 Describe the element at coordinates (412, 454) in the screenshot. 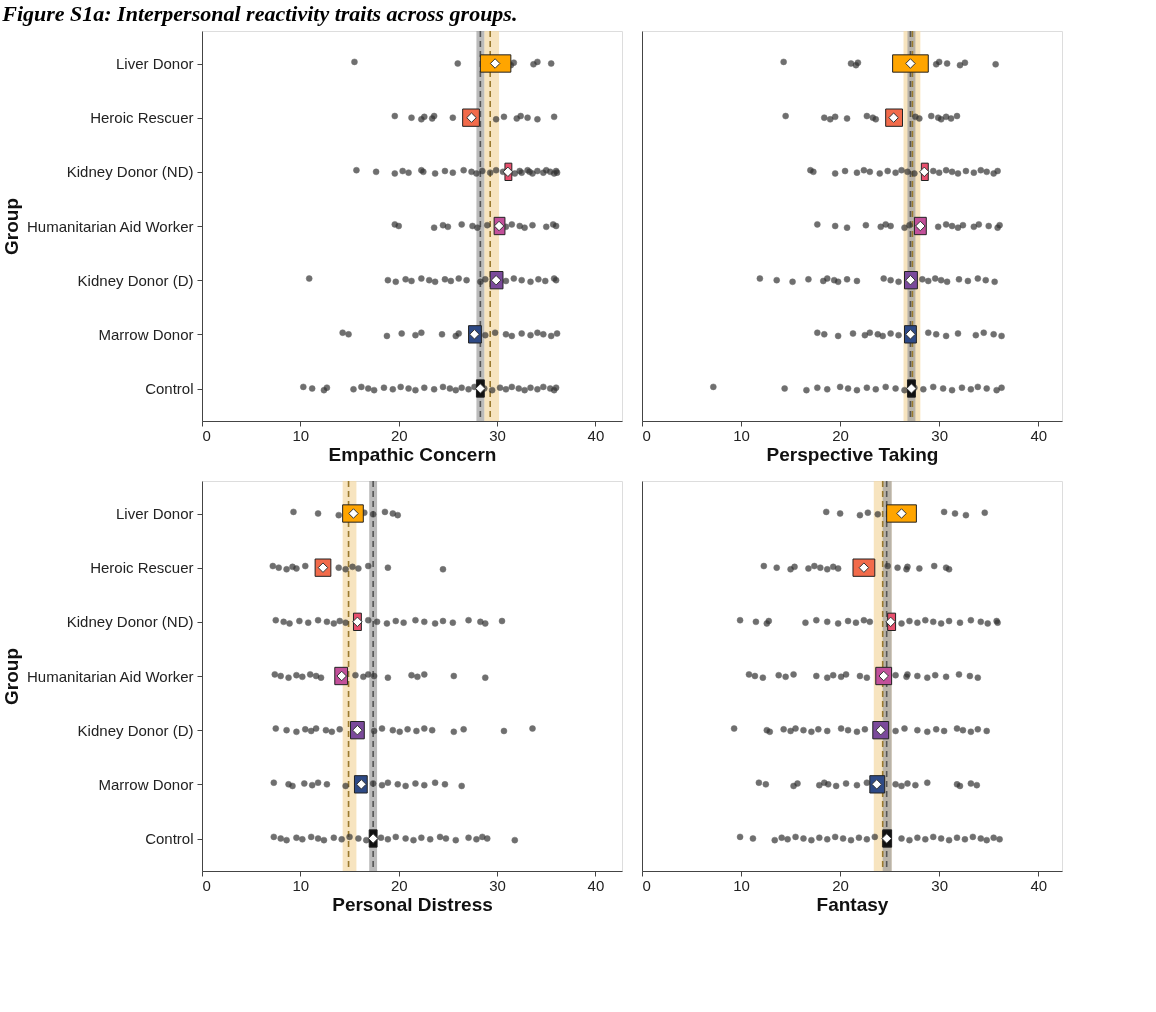

I see `x-axis-title: Empathic Concern` at that location.